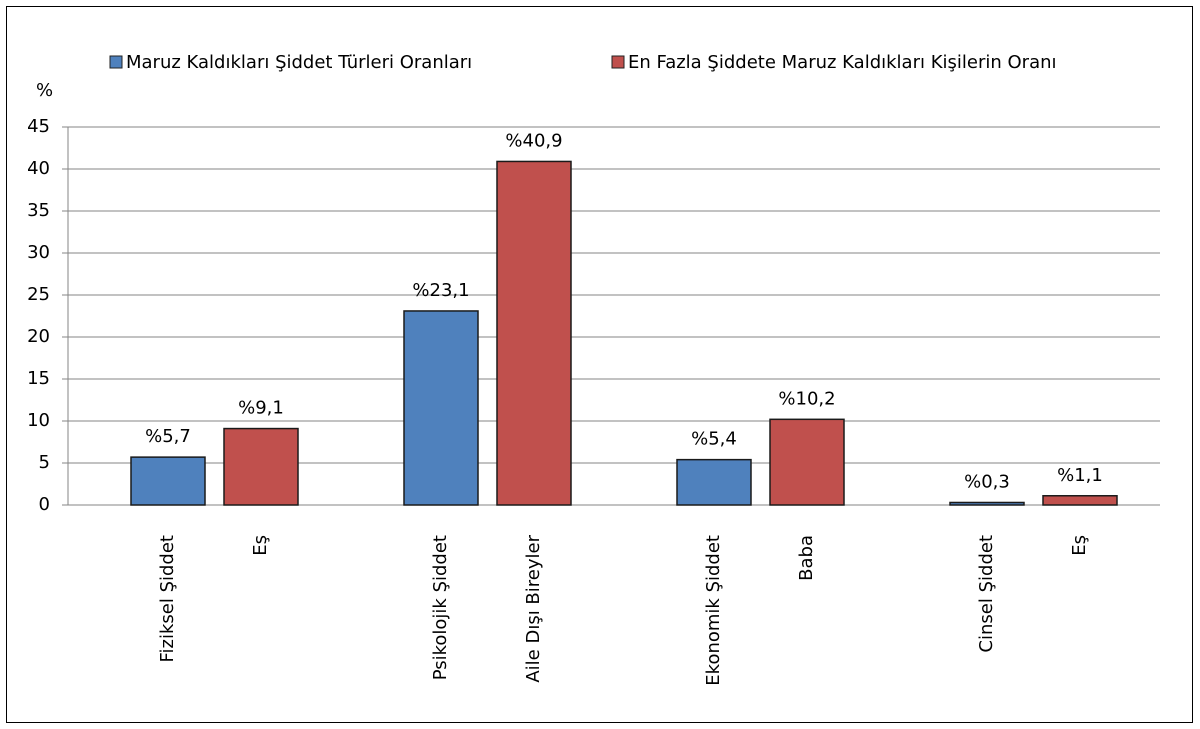 The image size is (1200, 729). I want to click on value-label: %5,7, so click(168, 436).